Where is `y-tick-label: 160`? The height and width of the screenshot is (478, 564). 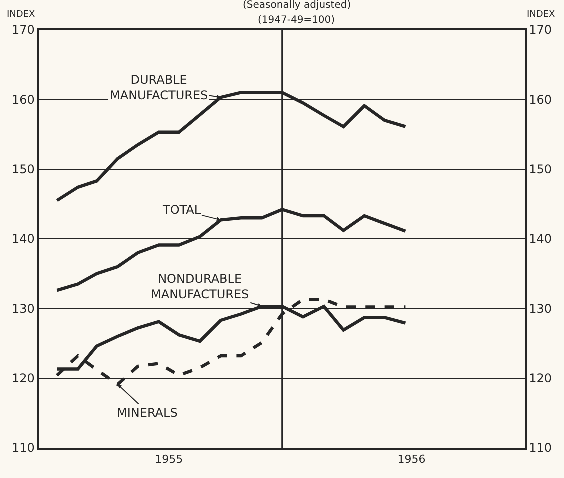
y-tick-label: 160 is located at coordinates (23, 99).